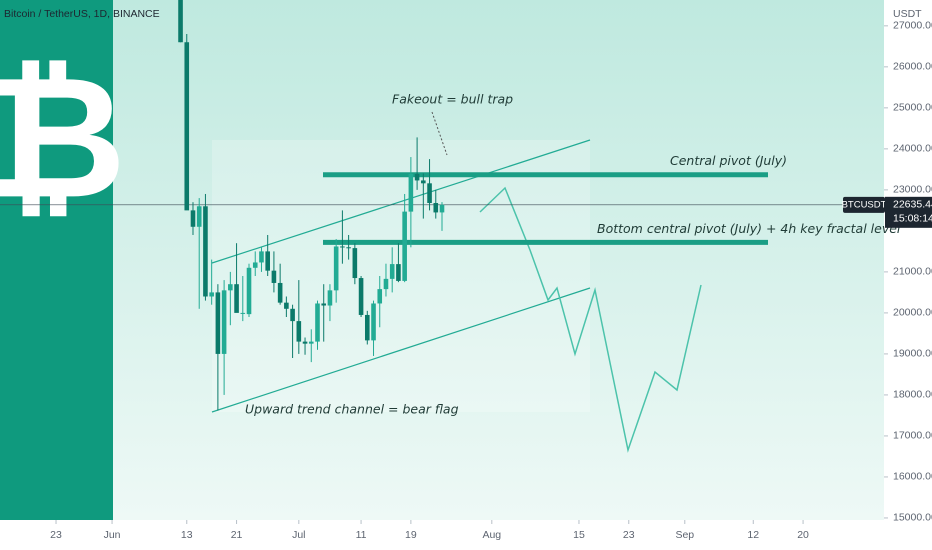 This screenshot has height=550, width=932. Describe the element at coordinates (912, 219) in the screenshot. I see `countdown: 15:08:14` at that location.